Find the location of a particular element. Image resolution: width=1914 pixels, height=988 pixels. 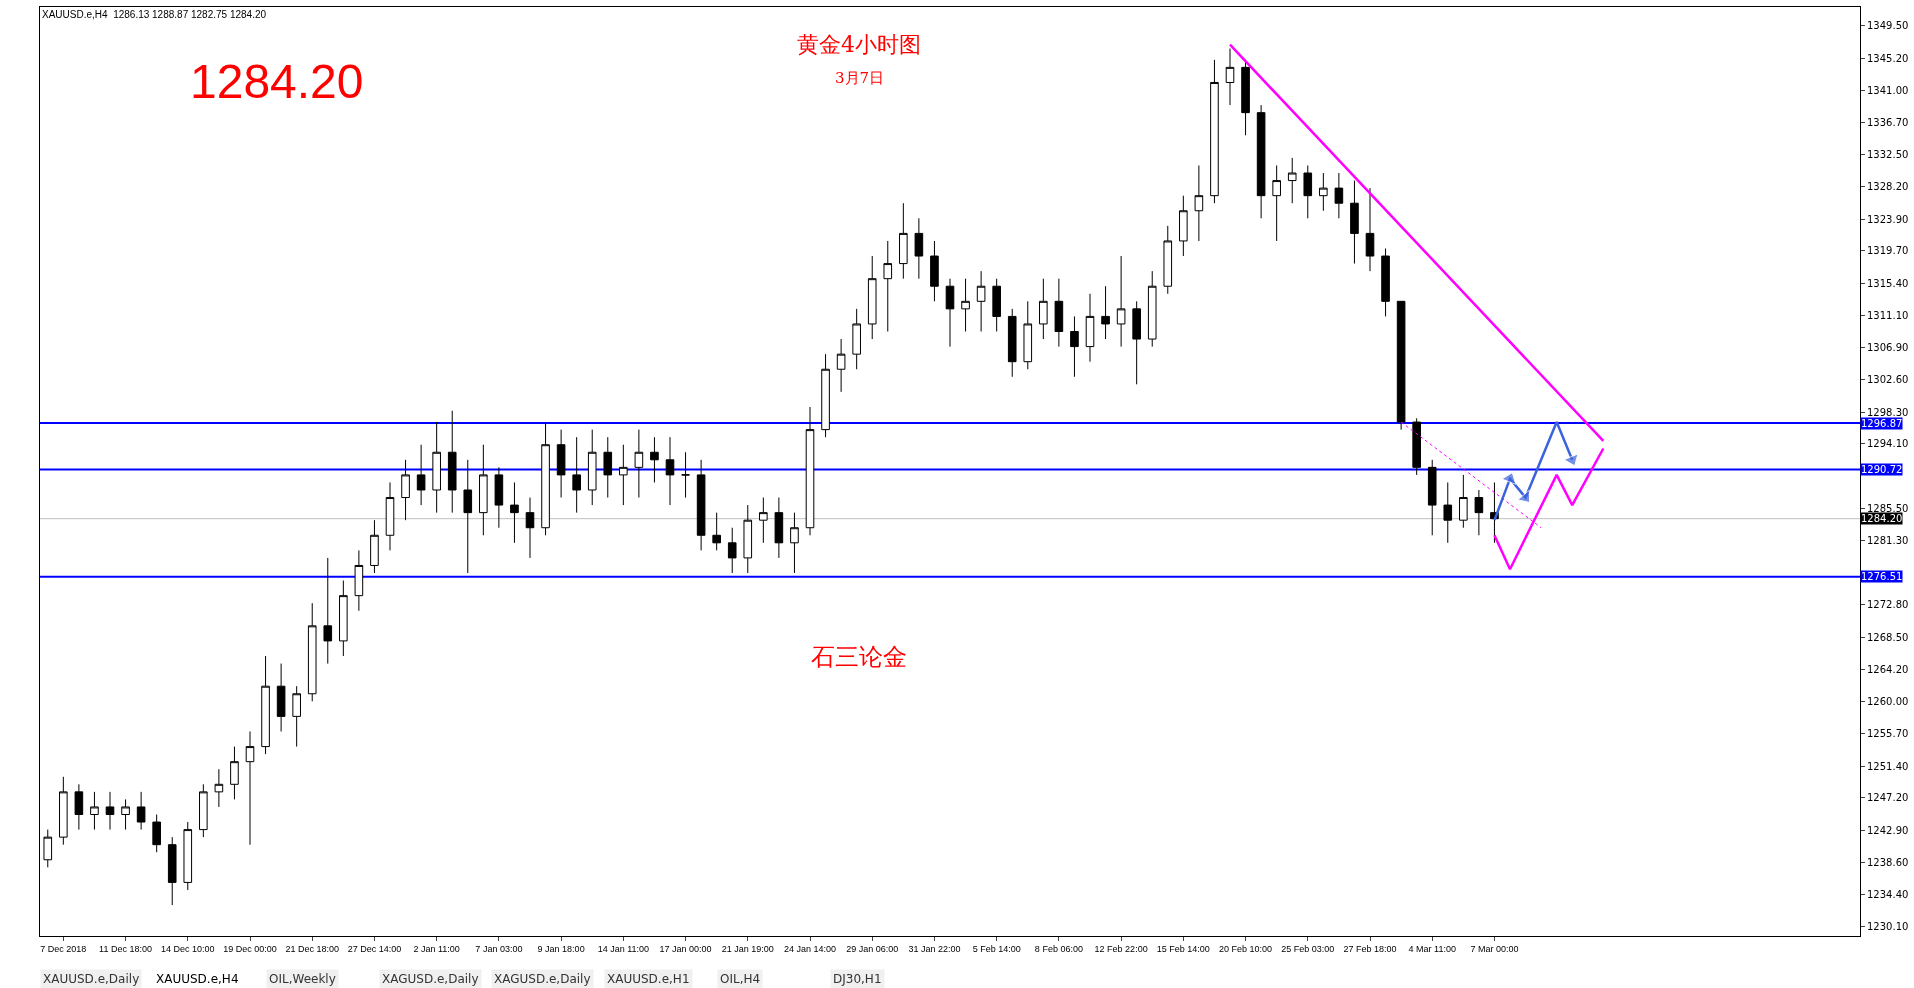

ref-line-label: 1276.51 is located at coordinates (1882, 576).